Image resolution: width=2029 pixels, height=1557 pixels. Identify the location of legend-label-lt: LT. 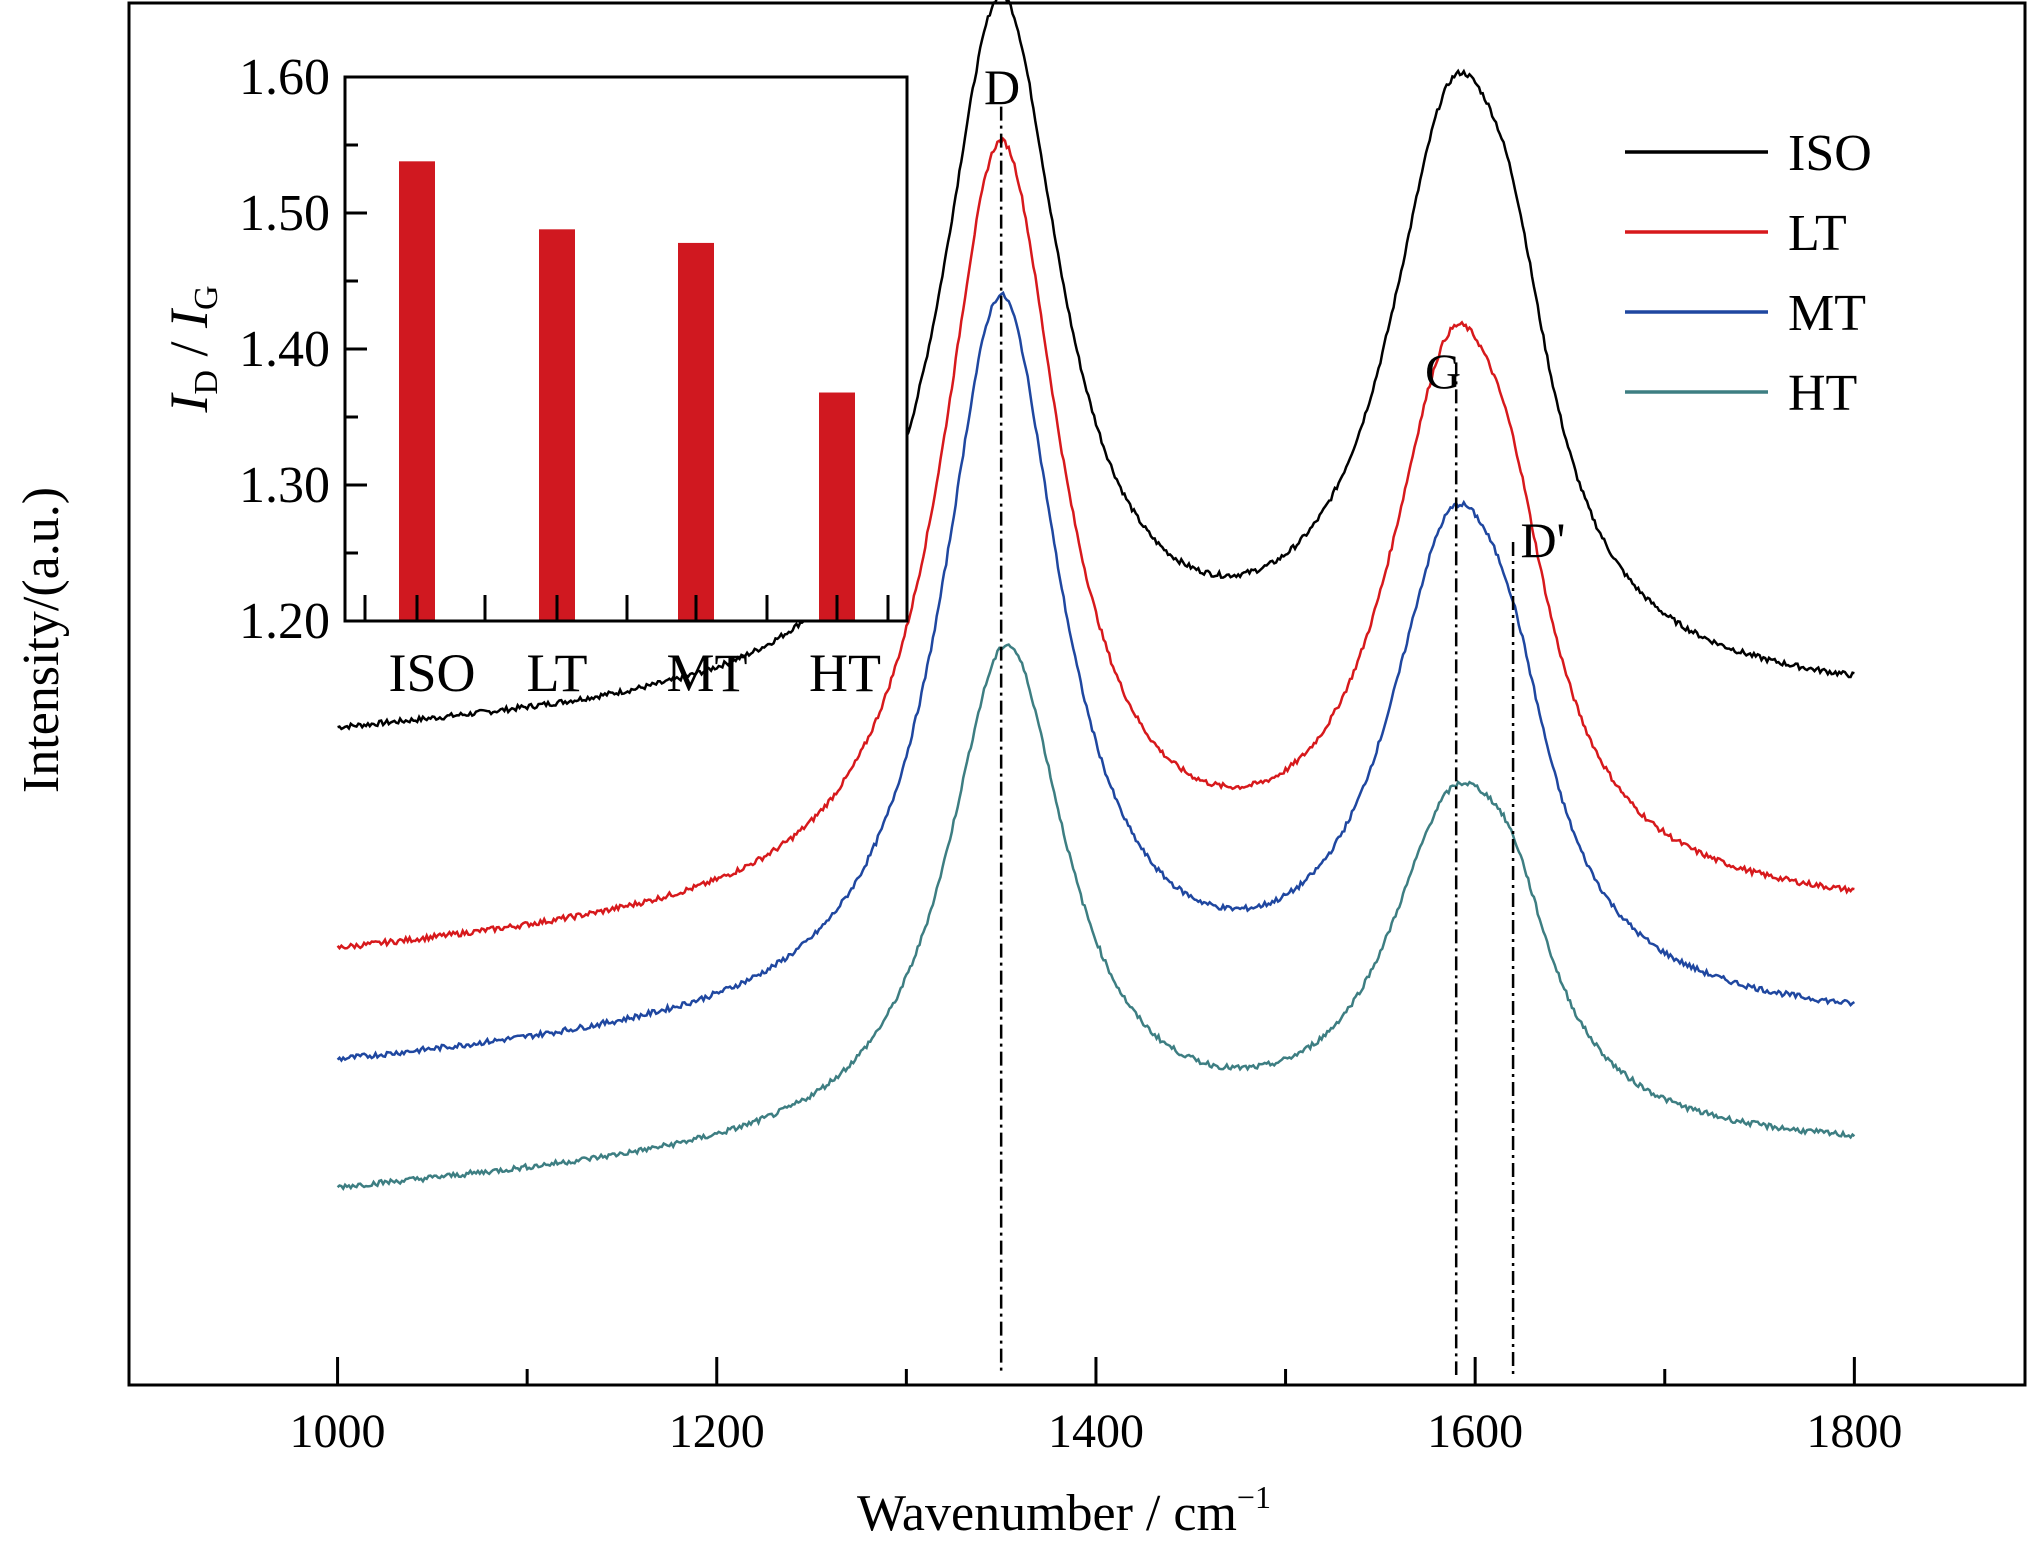
(1817, 233).